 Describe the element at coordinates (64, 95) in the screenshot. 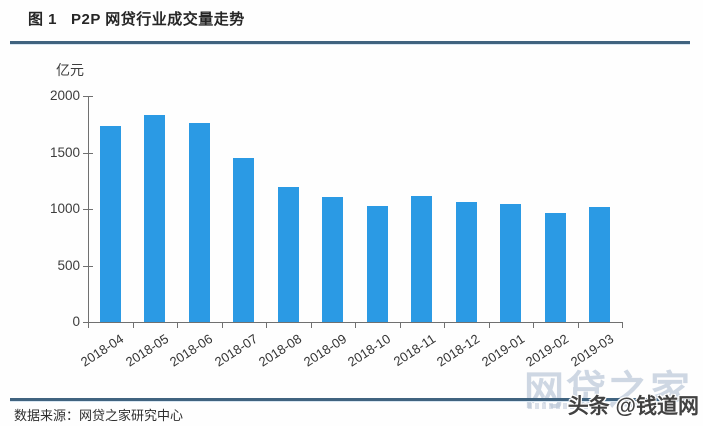

I see `y-tick-label-2000: 2000` at that location.